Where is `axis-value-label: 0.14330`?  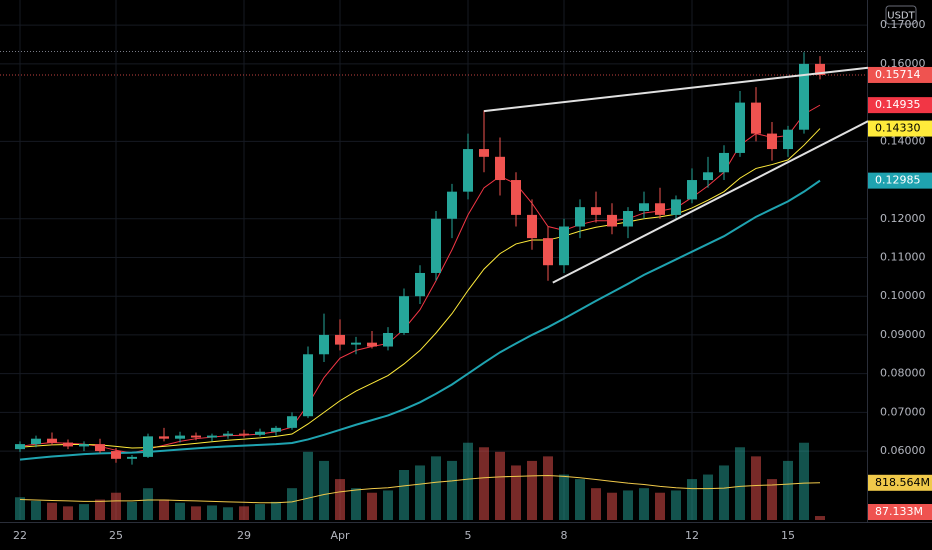
axis-value-label: 0.14330 is located at coordinates (898, 128).